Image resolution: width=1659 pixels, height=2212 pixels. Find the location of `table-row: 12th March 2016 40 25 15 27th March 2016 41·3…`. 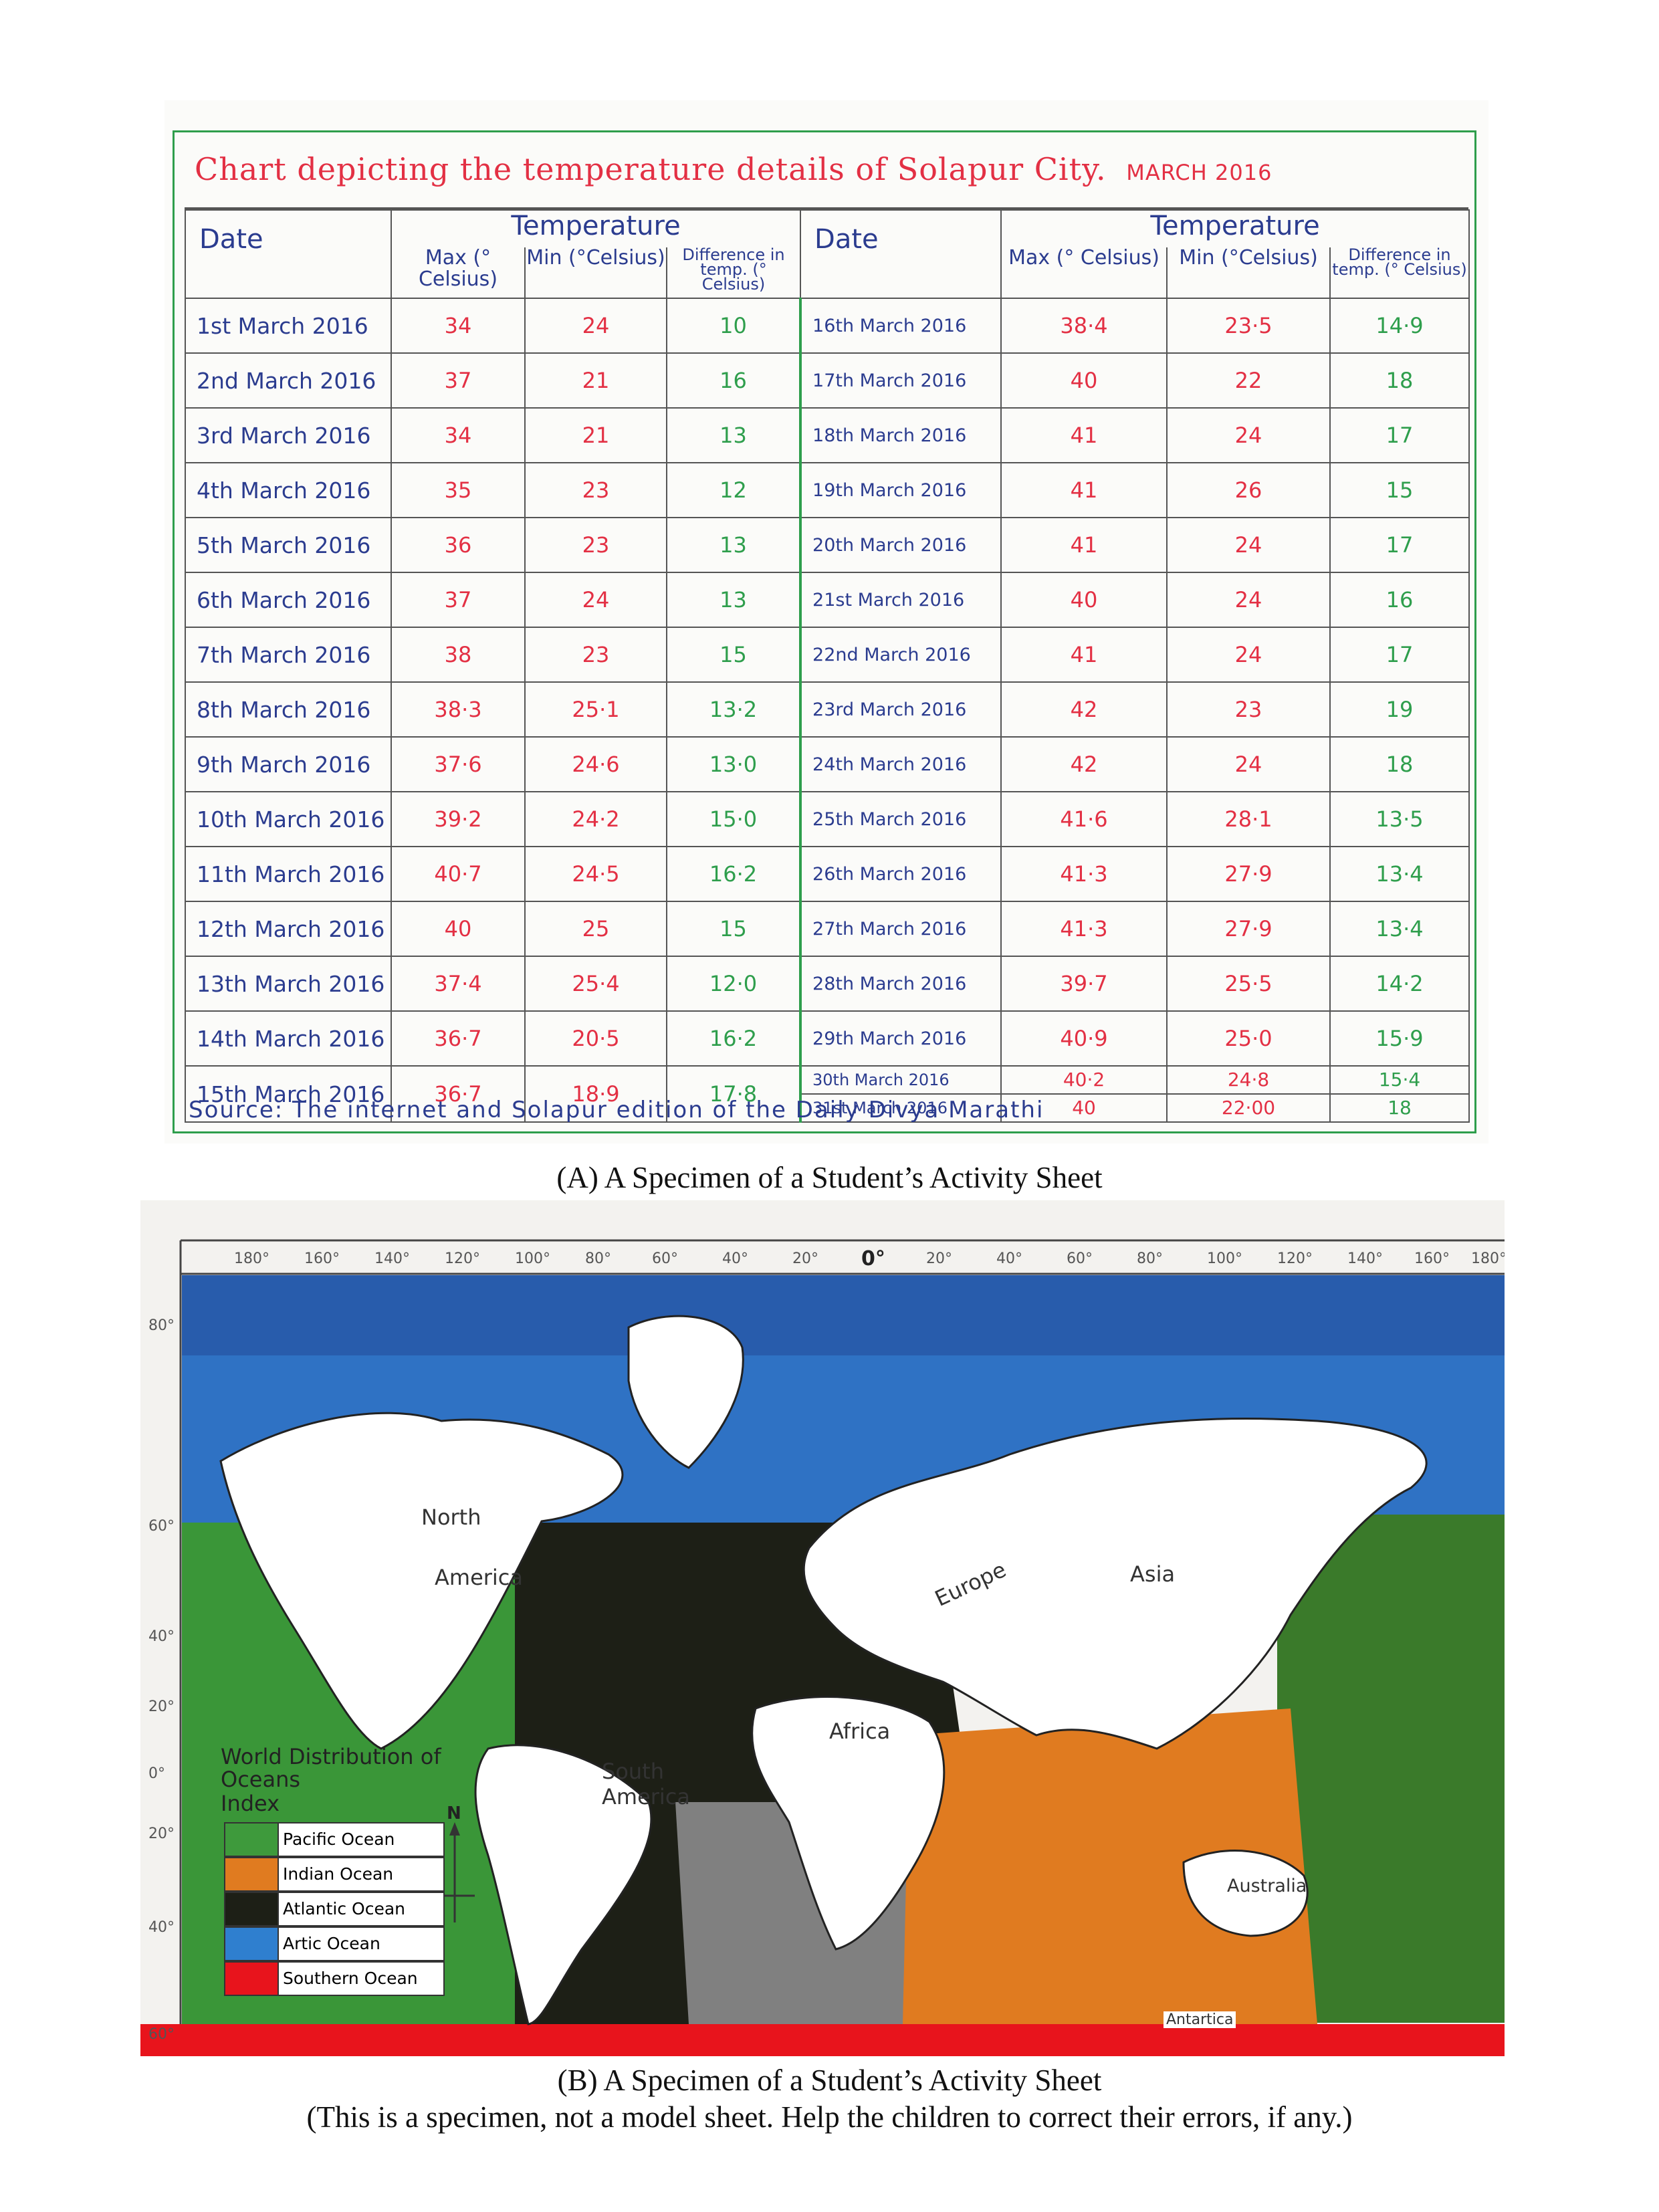

table-row: 12th March 2016 40 25 15 27th March 2016 41·3… is located at coordinates (827, 929).